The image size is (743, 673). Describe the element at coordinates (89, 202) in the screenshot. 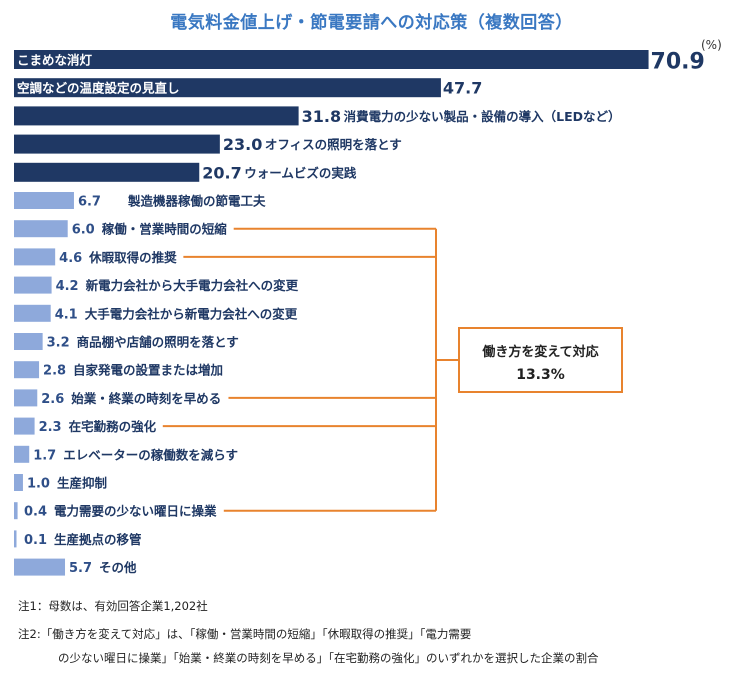

I see `value-label: 6.7` at that location.